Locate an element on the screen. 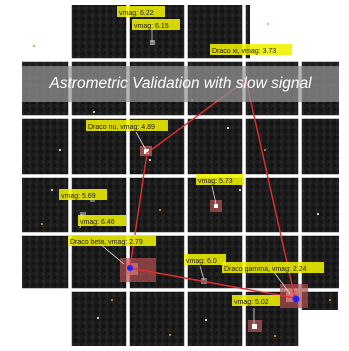 Image resolution: width=349 pixels, height=351 pixels. svg-text: vmag: 5.73 is located at coordinates (215, 181).